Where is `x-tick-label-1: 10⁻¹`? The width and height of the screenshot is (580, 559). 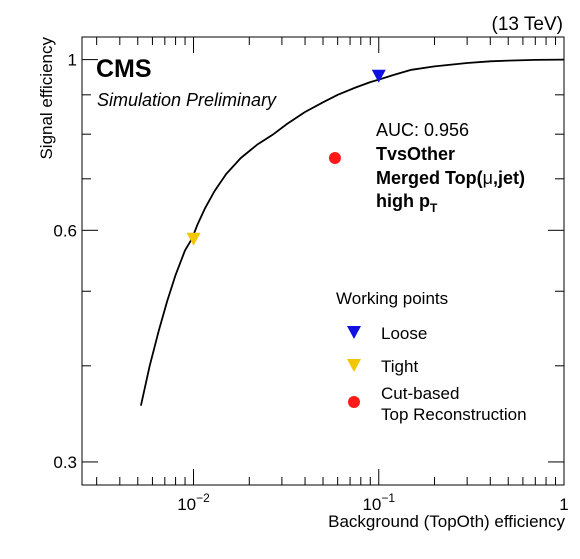 x-tick-label-1: 10⁻¹ is located at coordinates (378, 502).